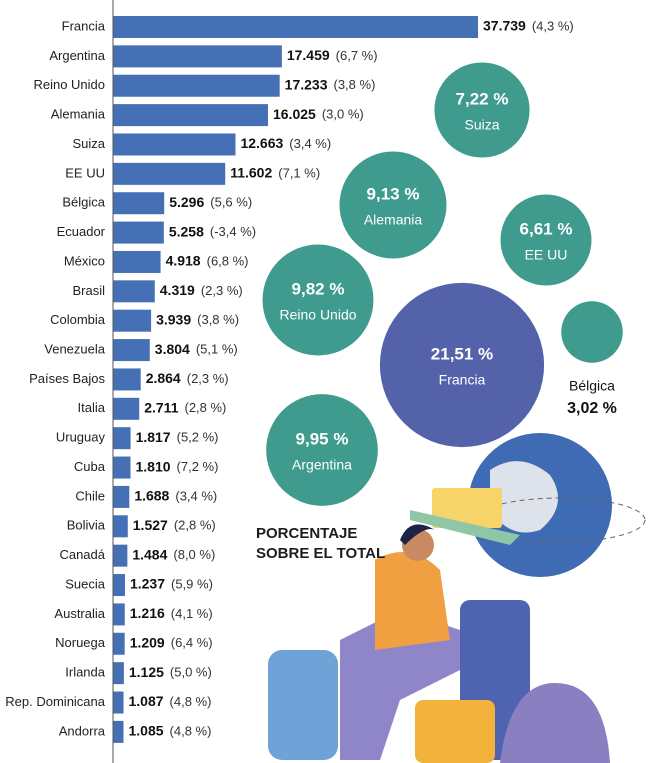  I want to click on person-legs, so click(400, 685).